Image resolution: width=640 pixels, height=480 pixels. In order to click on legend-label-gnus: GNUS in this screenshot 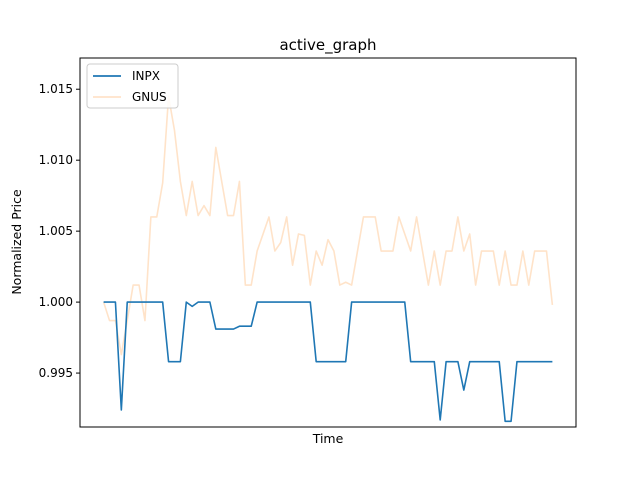, I will do `click(149, 97)`.